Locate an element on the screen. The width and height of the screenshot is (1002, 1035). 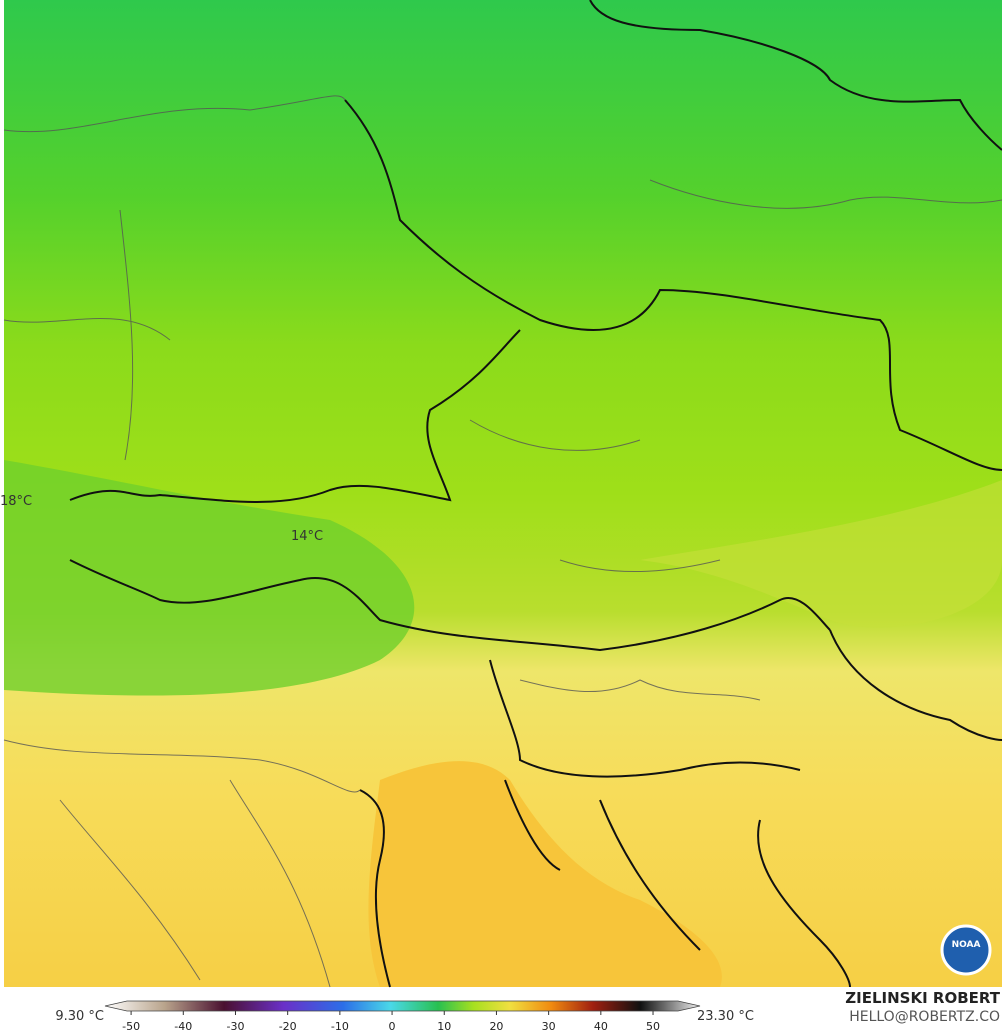
warm-area is located at coordinates (821, 554).